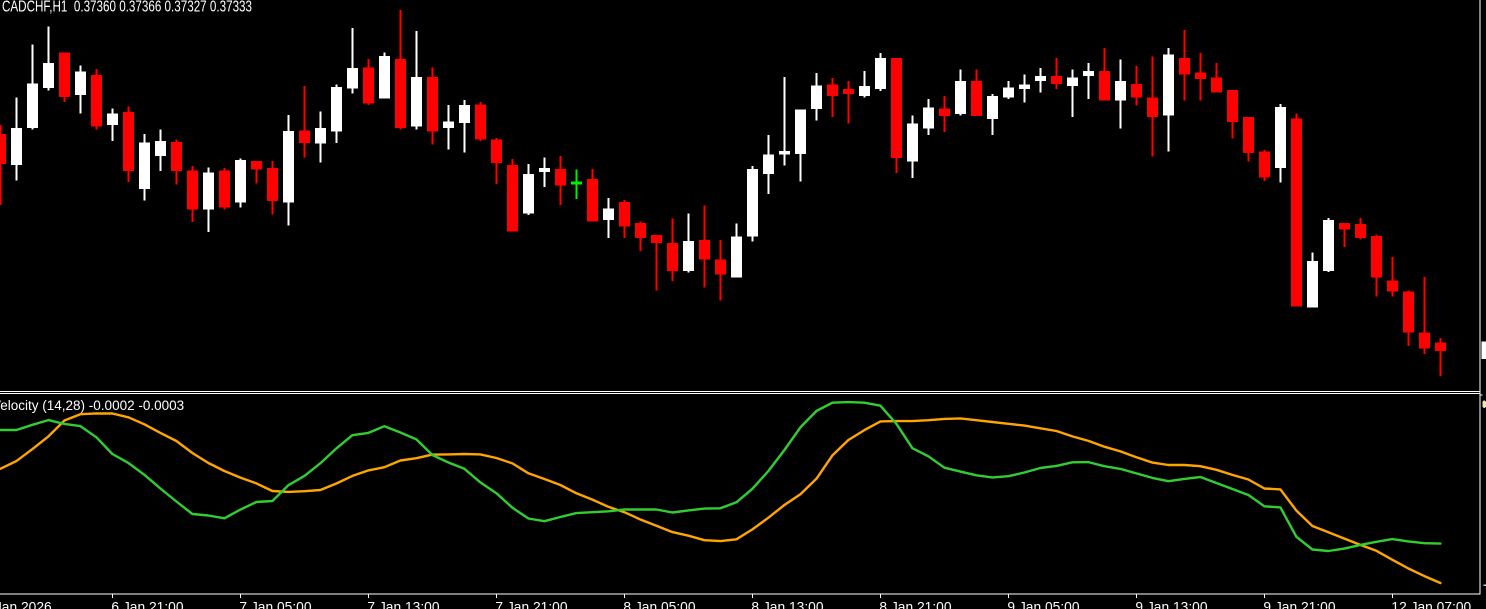 Image resolution: width=1486 pixels, height=609 pixels. What do you see at coordinates (1431, 604) in the screenshot?
I see `svg-text: 12 Jan 07:00` at bounding box center [1431, 604].